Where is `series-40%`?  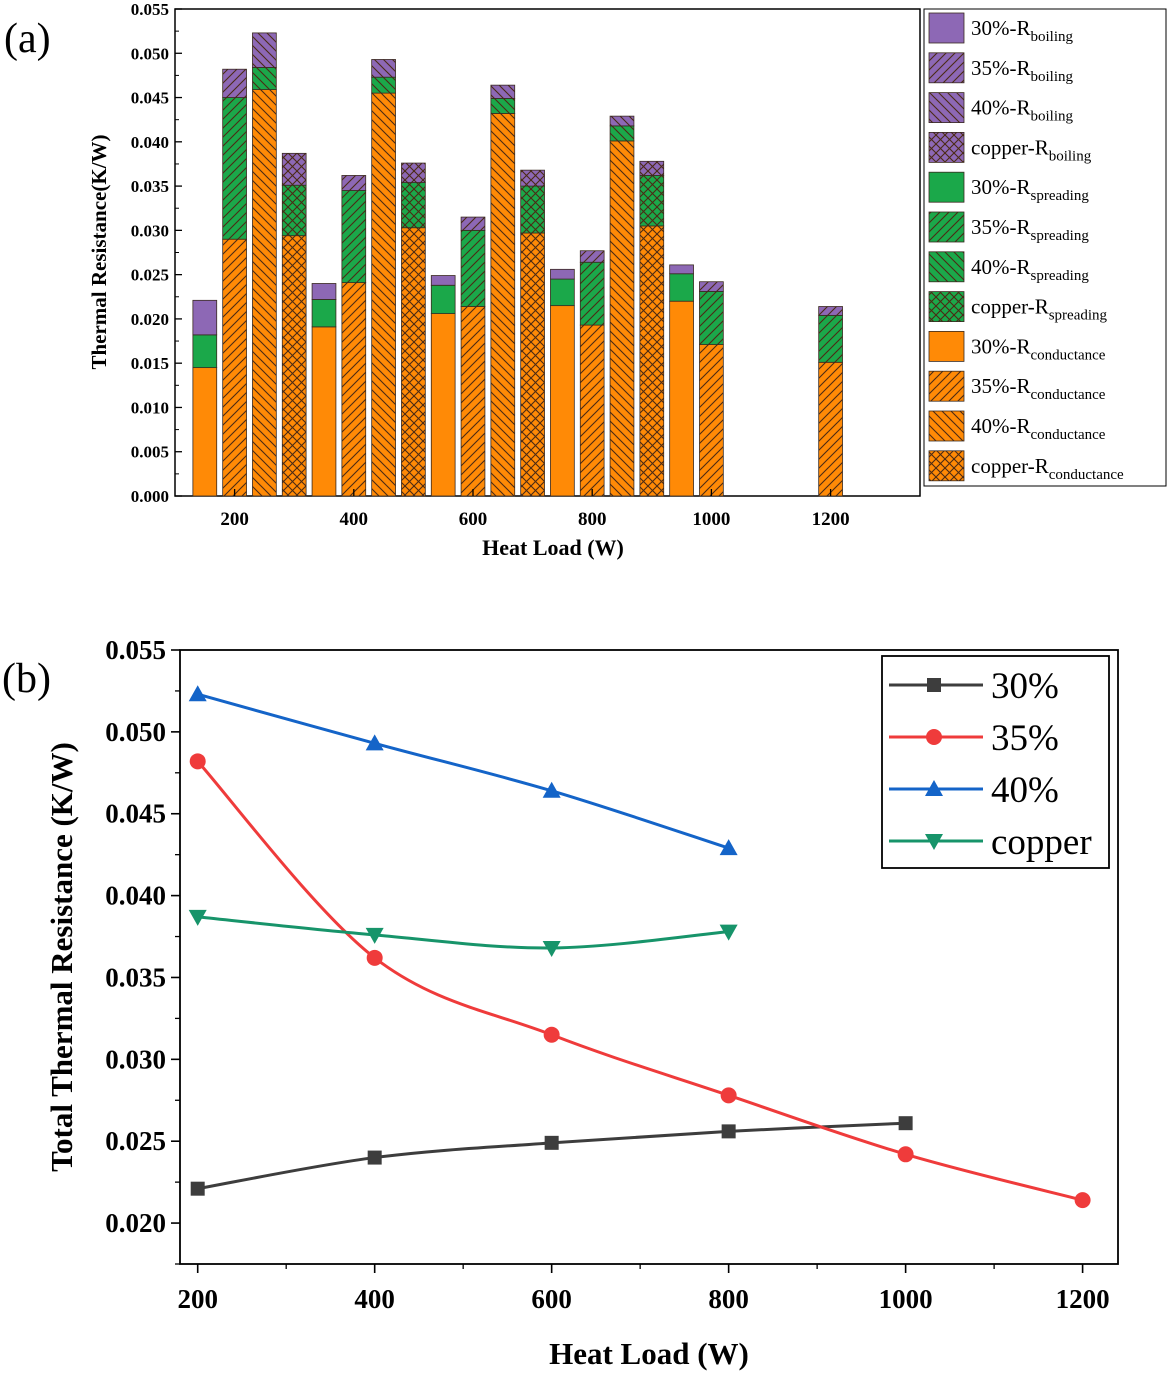 series-40% is located at coordinates (463, 770).